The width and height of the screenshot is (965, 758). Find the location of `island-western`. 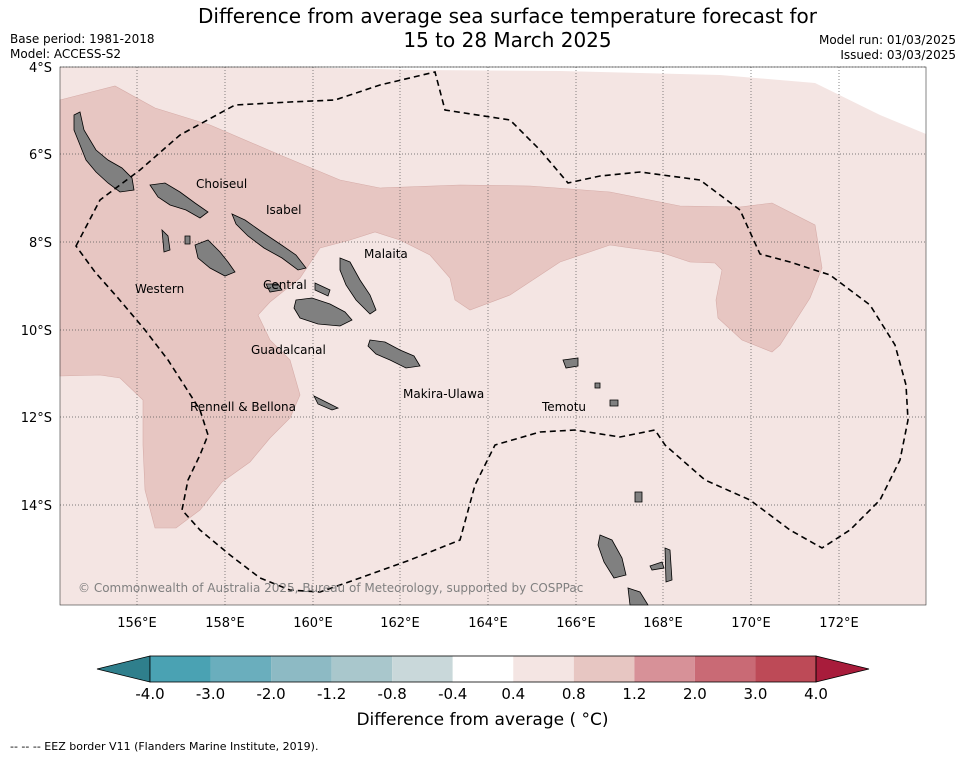

island-western is located at coordinates (104, 152).